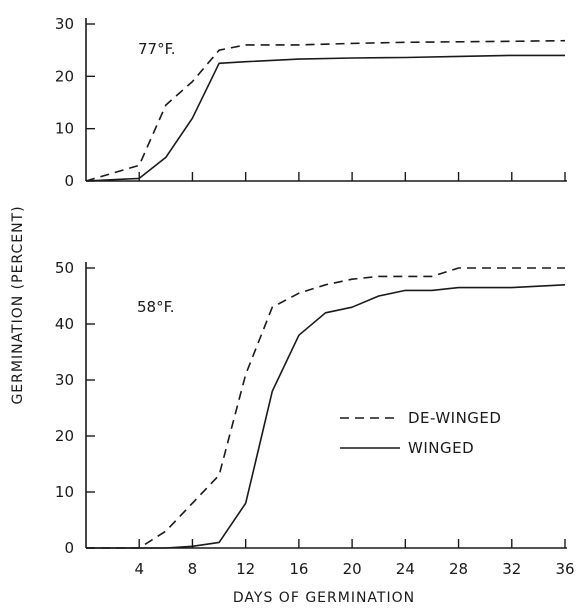  What do you see at coordinates (64, 268) in the screenshot?
I see `y-tick-label: 50` at bounding box center [64, 268].